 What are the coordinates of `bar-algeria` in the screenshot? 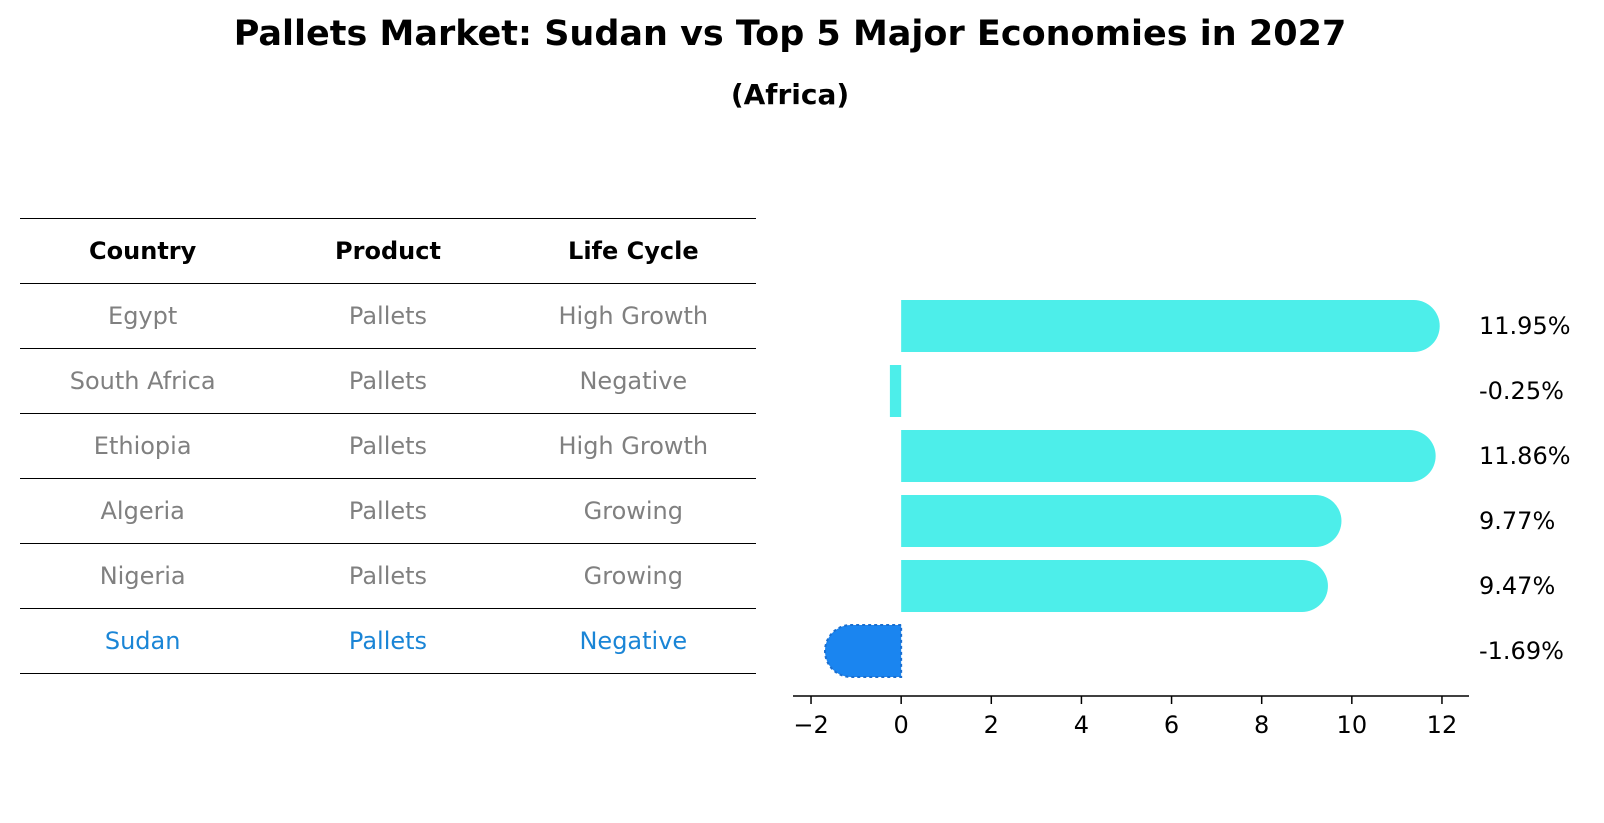 It's located at (1121, 521).